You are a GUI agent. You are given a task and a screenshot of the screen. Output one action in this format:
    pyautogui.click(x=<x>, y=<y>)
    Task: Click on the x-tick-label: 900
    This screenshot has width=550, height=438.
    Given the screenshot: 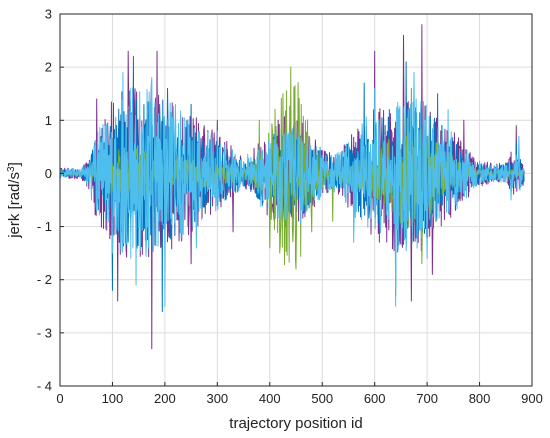 What is the action you would take?
    pyautogui.click(x=532, y=398)
    